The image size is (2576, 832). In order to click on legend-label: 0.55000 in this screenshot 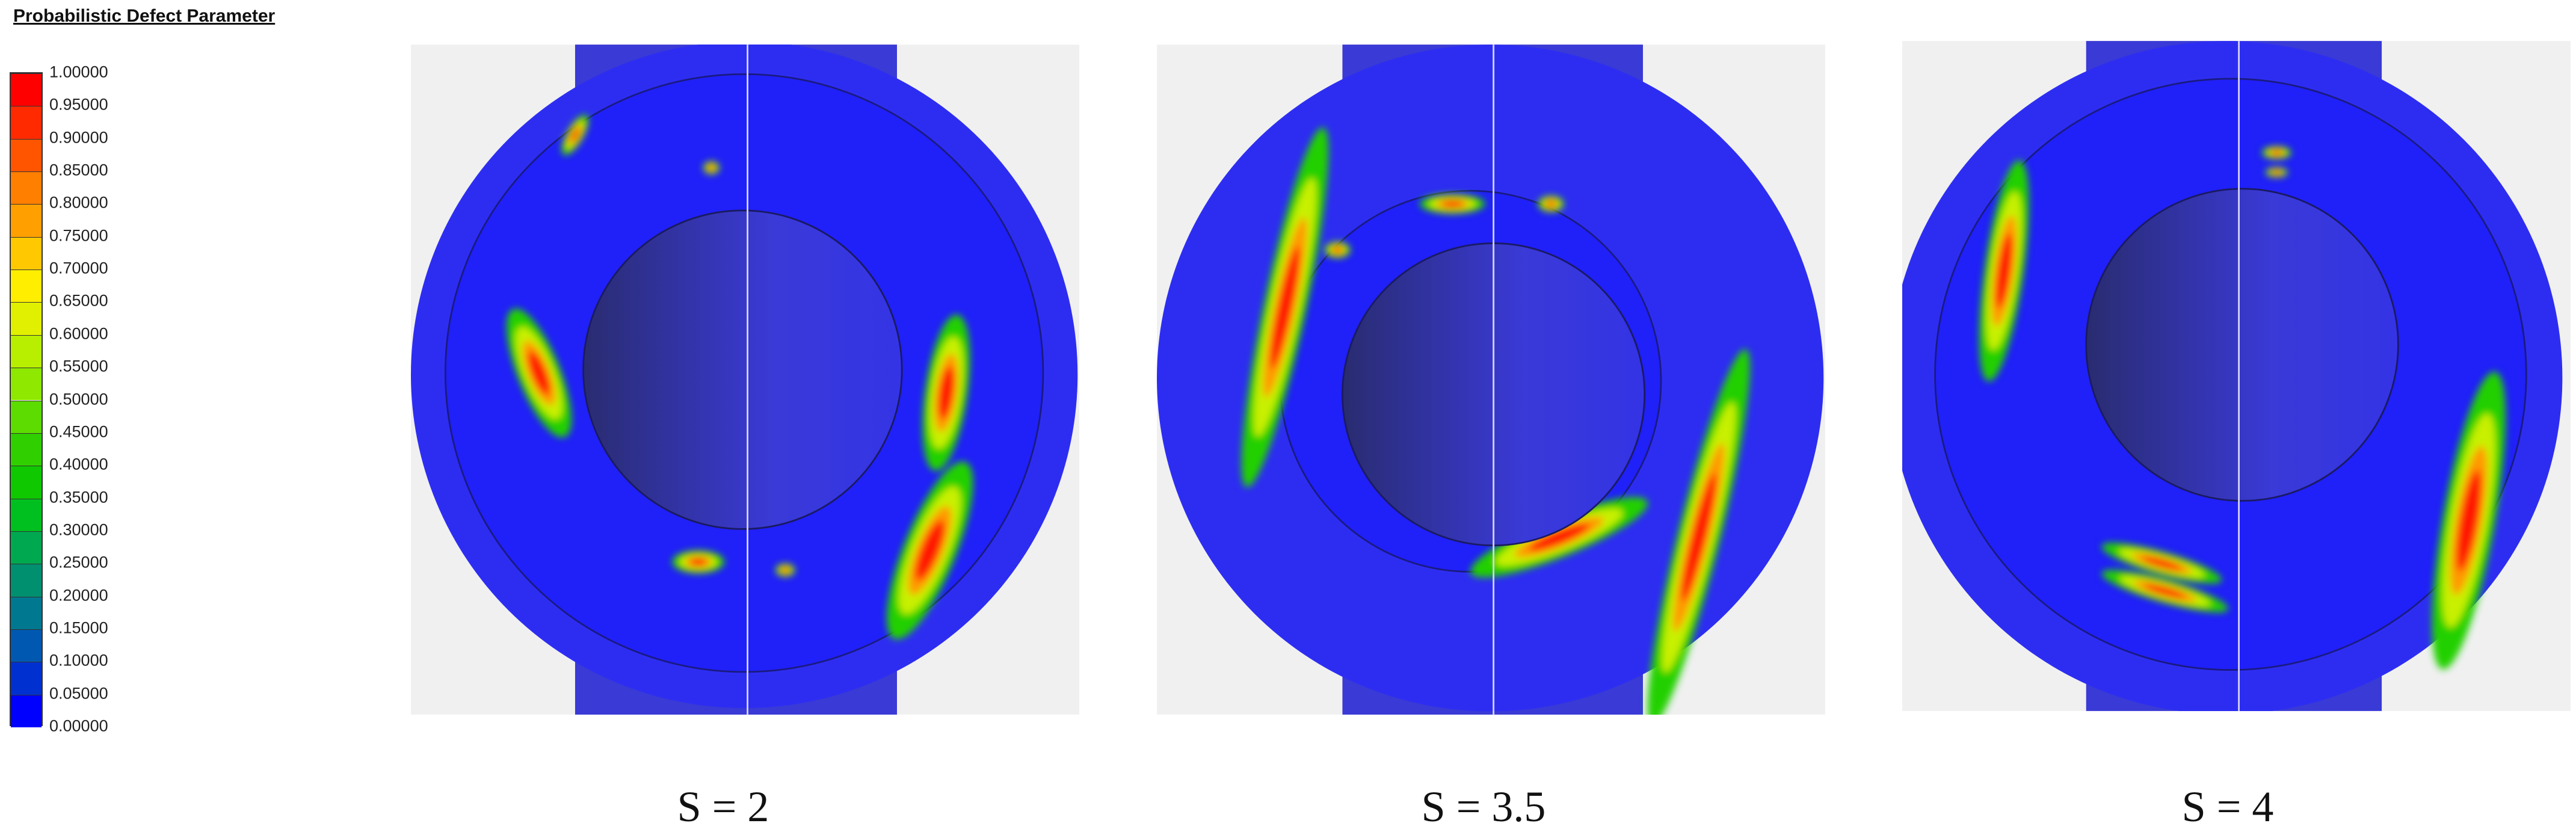, I will do `click(78, 366)`.